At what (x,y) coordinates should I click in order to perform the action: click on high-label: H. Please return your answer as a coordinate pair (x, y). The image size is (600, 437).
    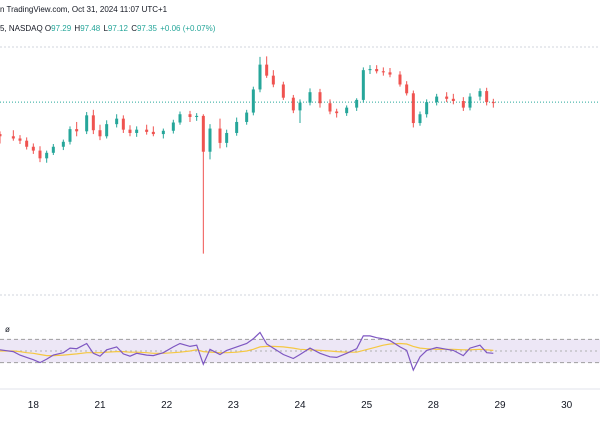
    Looking at the image, I should click on (77, 28).